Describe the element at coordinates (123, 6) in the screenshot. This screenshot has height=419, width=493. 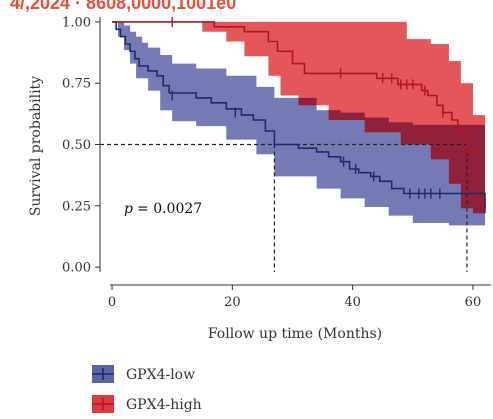
I see `page-title: 4/,2024 · 8608,0000,1001e0` at that location.